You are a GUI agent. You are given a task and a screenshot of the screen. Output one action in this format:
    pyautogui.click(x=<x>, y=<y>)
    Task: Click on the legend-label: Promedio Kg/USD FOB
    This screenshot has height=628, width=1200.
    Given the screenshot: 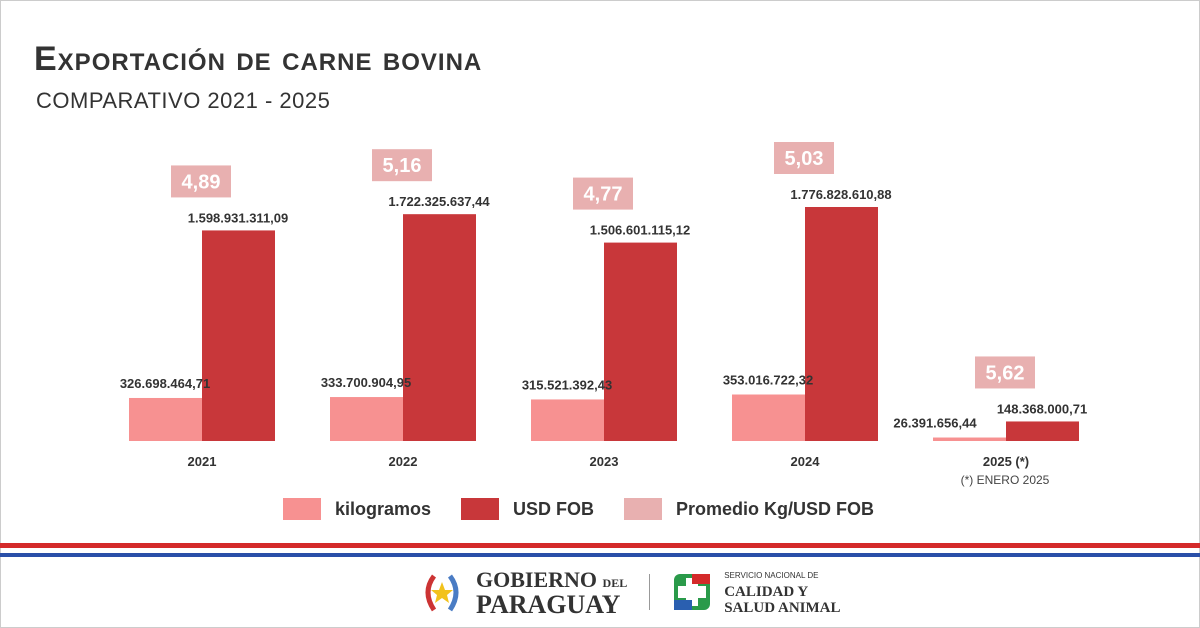 What is the action you would take?
    pyautogui.click(x=775, y=508)
    